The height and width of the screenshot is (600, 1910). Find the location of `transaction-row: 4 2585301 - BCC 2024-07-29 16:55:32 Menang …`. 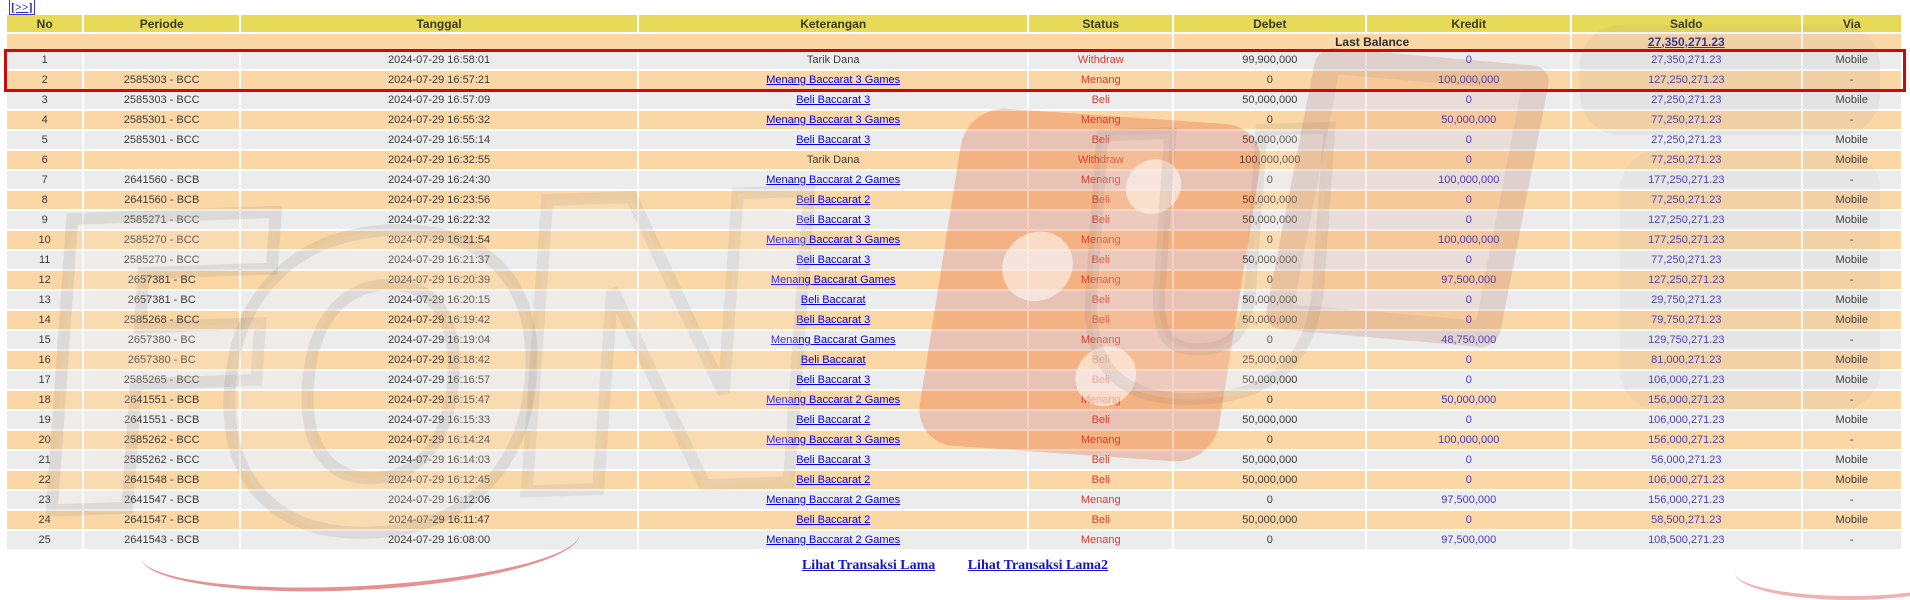

transaction-row: 4 2585301 - BCC 2024-07-29 16:55:32 Menang … is located at coordinates (955, 120).